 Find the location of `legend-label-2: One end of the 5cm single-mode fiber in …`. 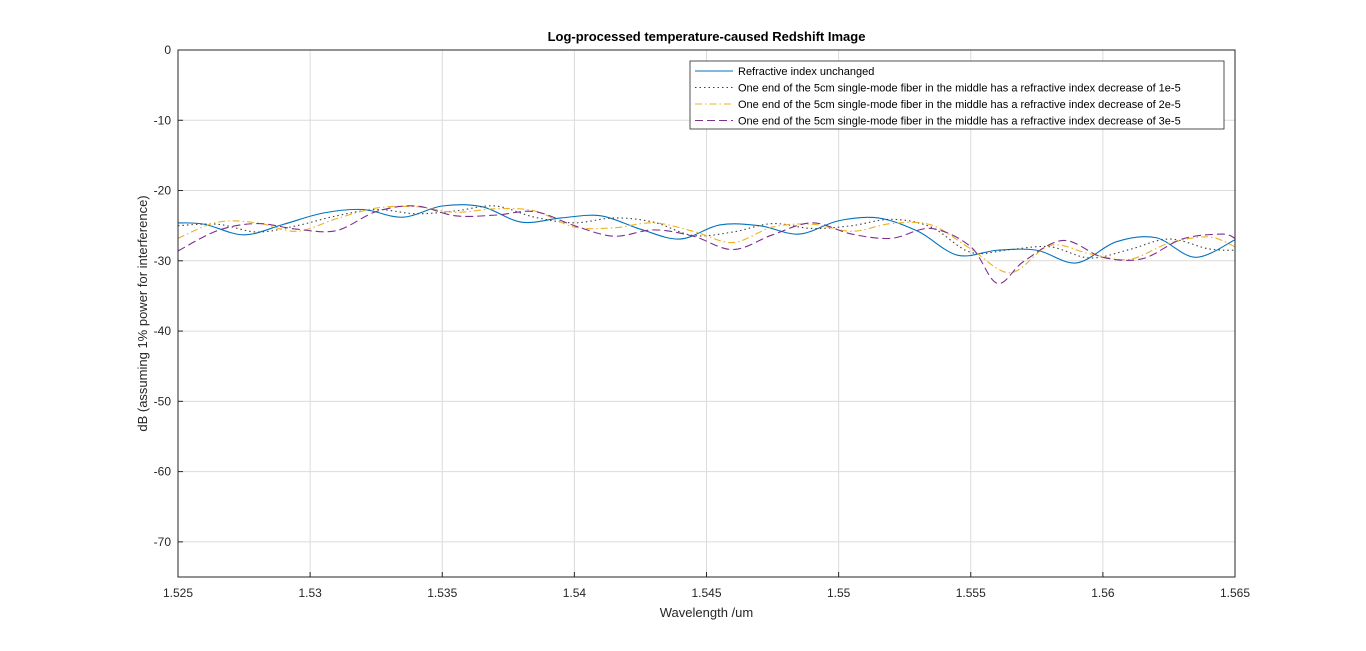

legend-label-2: One end of the 5cm single-mode fiber in … is located at coordinates (959, 89).